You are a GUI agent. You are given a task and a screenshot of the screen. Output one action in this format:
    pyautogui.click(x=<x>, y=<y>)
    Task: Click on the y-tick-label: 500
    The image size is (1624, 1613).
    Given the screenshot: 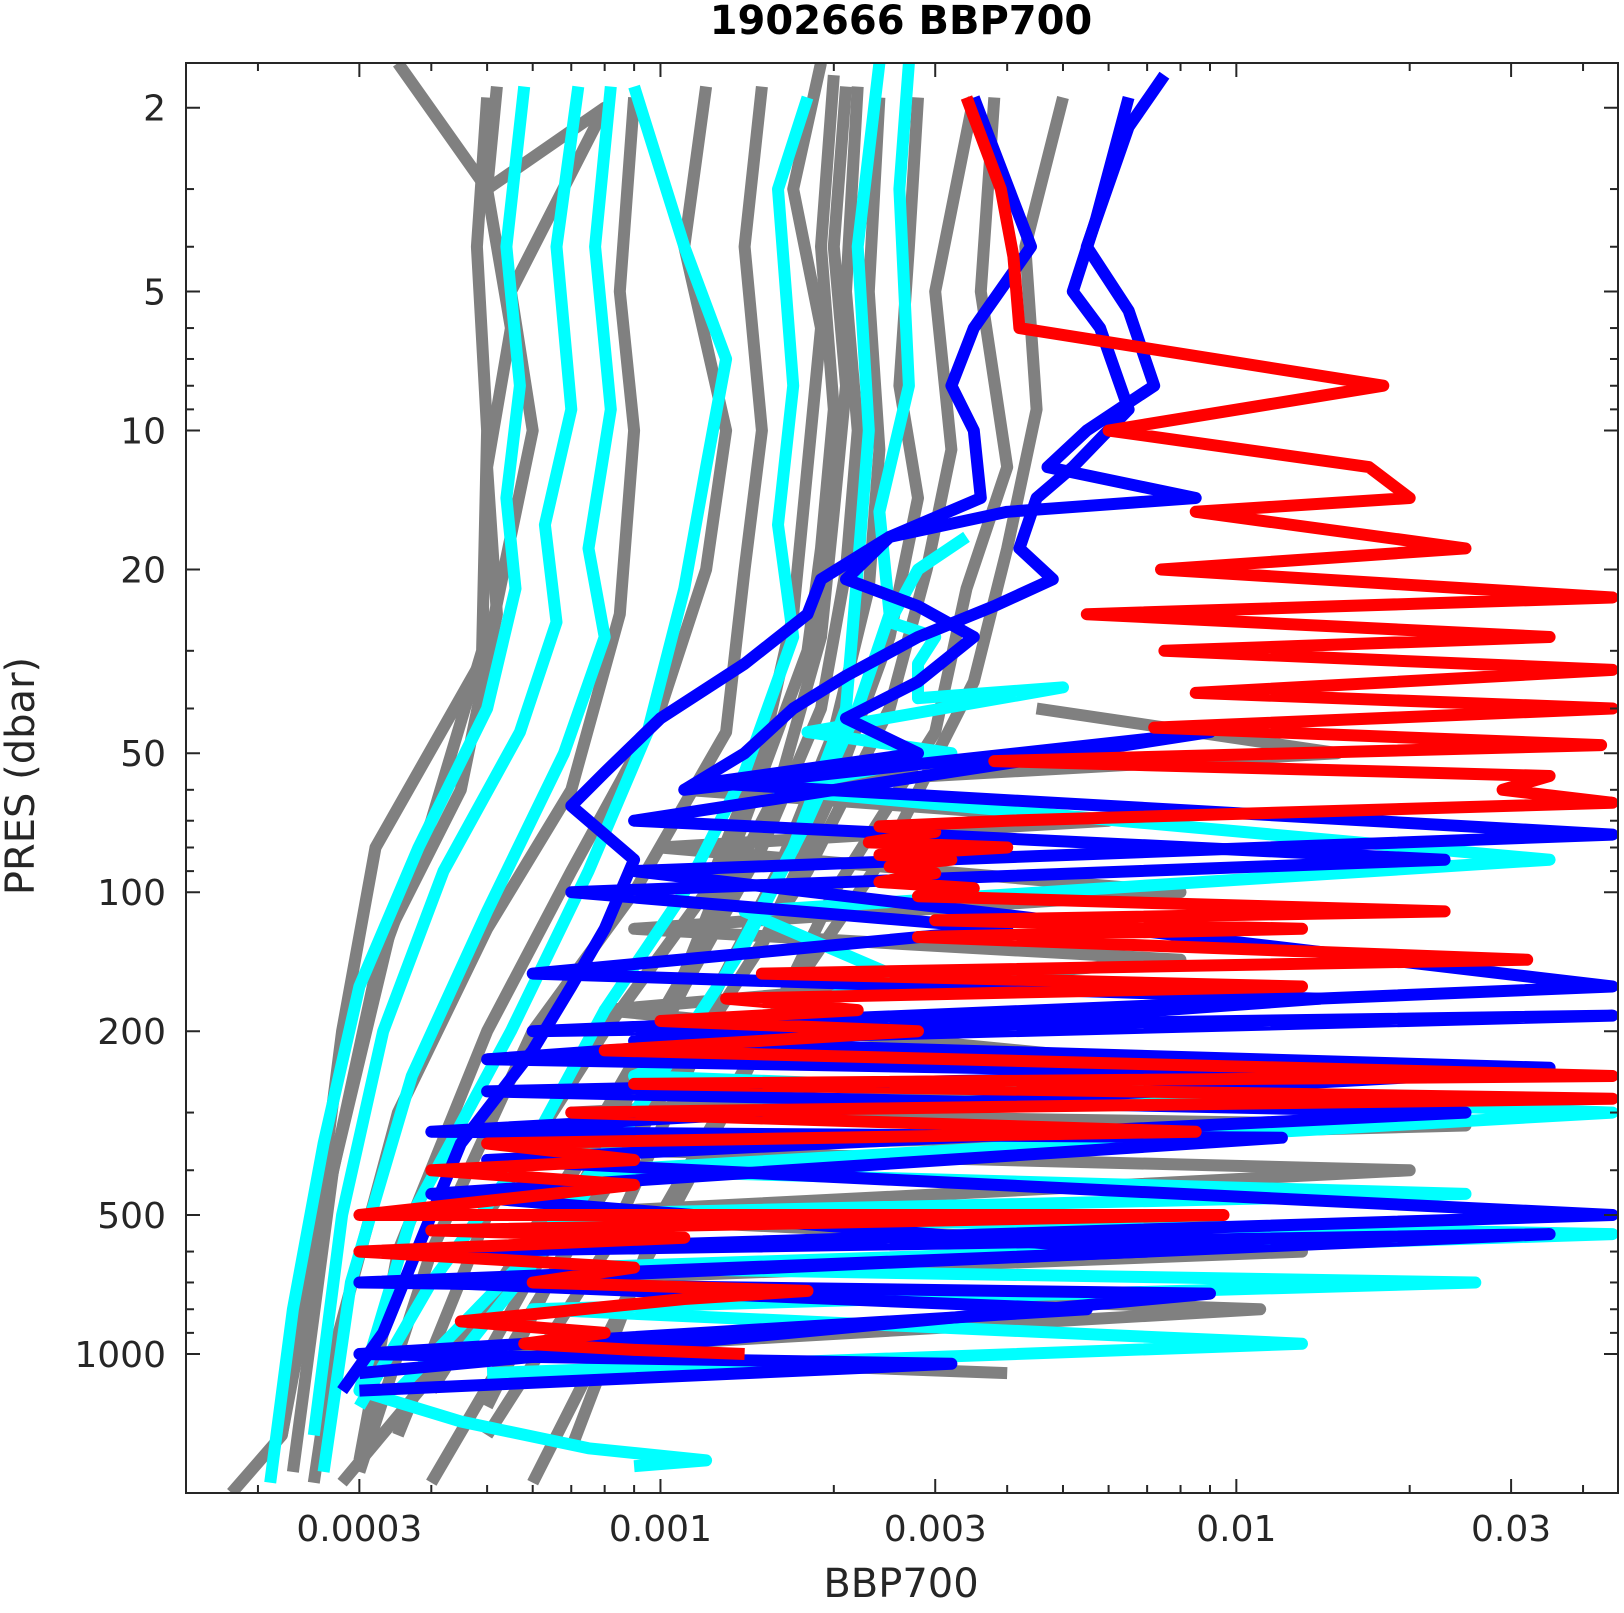 What is the action you would take?
    pyautogui.click(x=131, y=1216)
    